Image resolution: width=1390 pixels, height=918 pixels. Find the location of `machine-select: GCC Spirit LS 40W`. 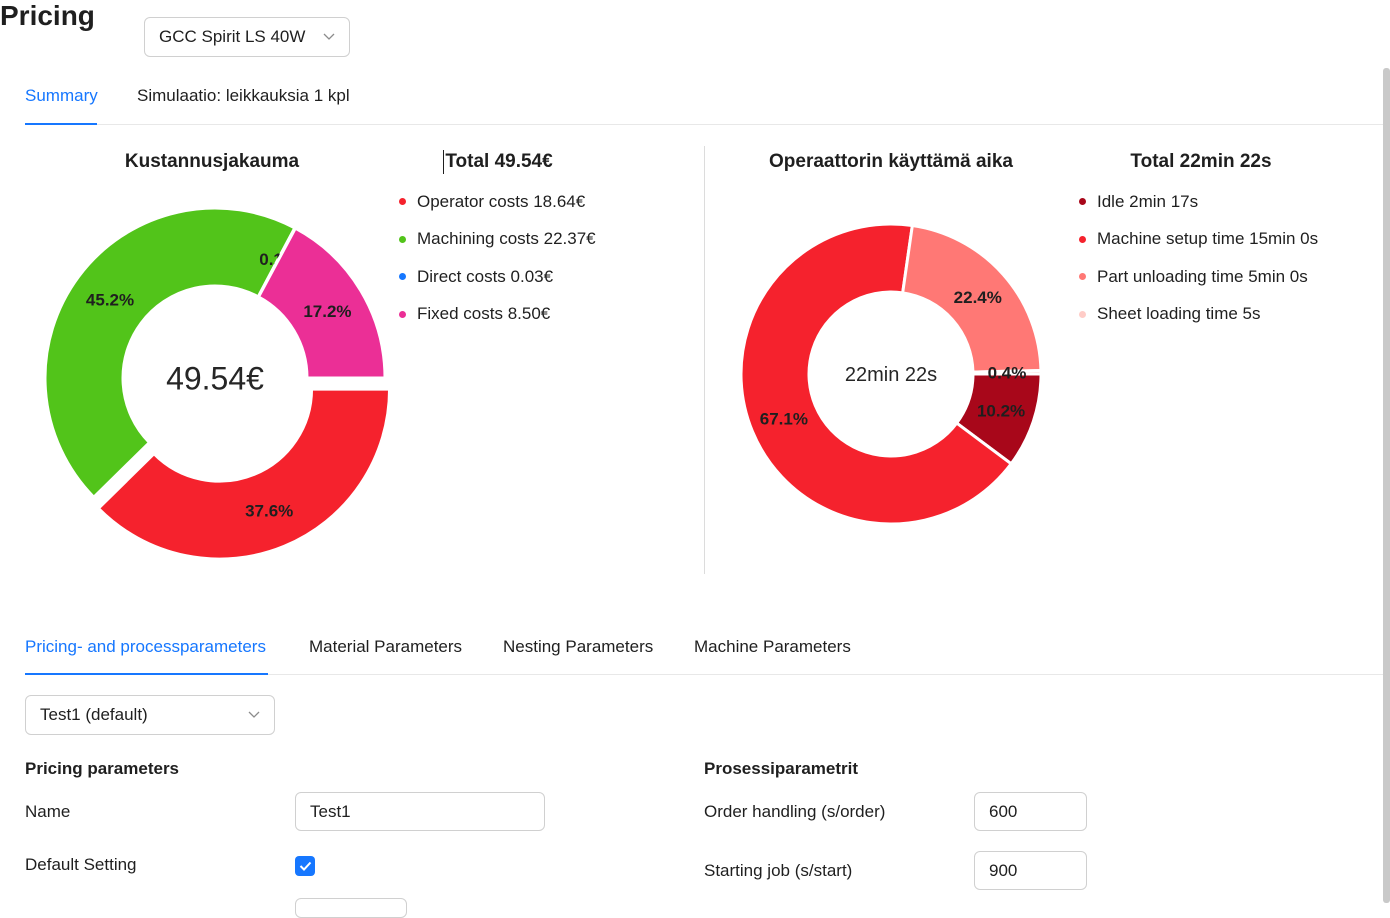

machine-select: GCC Spirit LS 40W is located at coordinates (247, 37).